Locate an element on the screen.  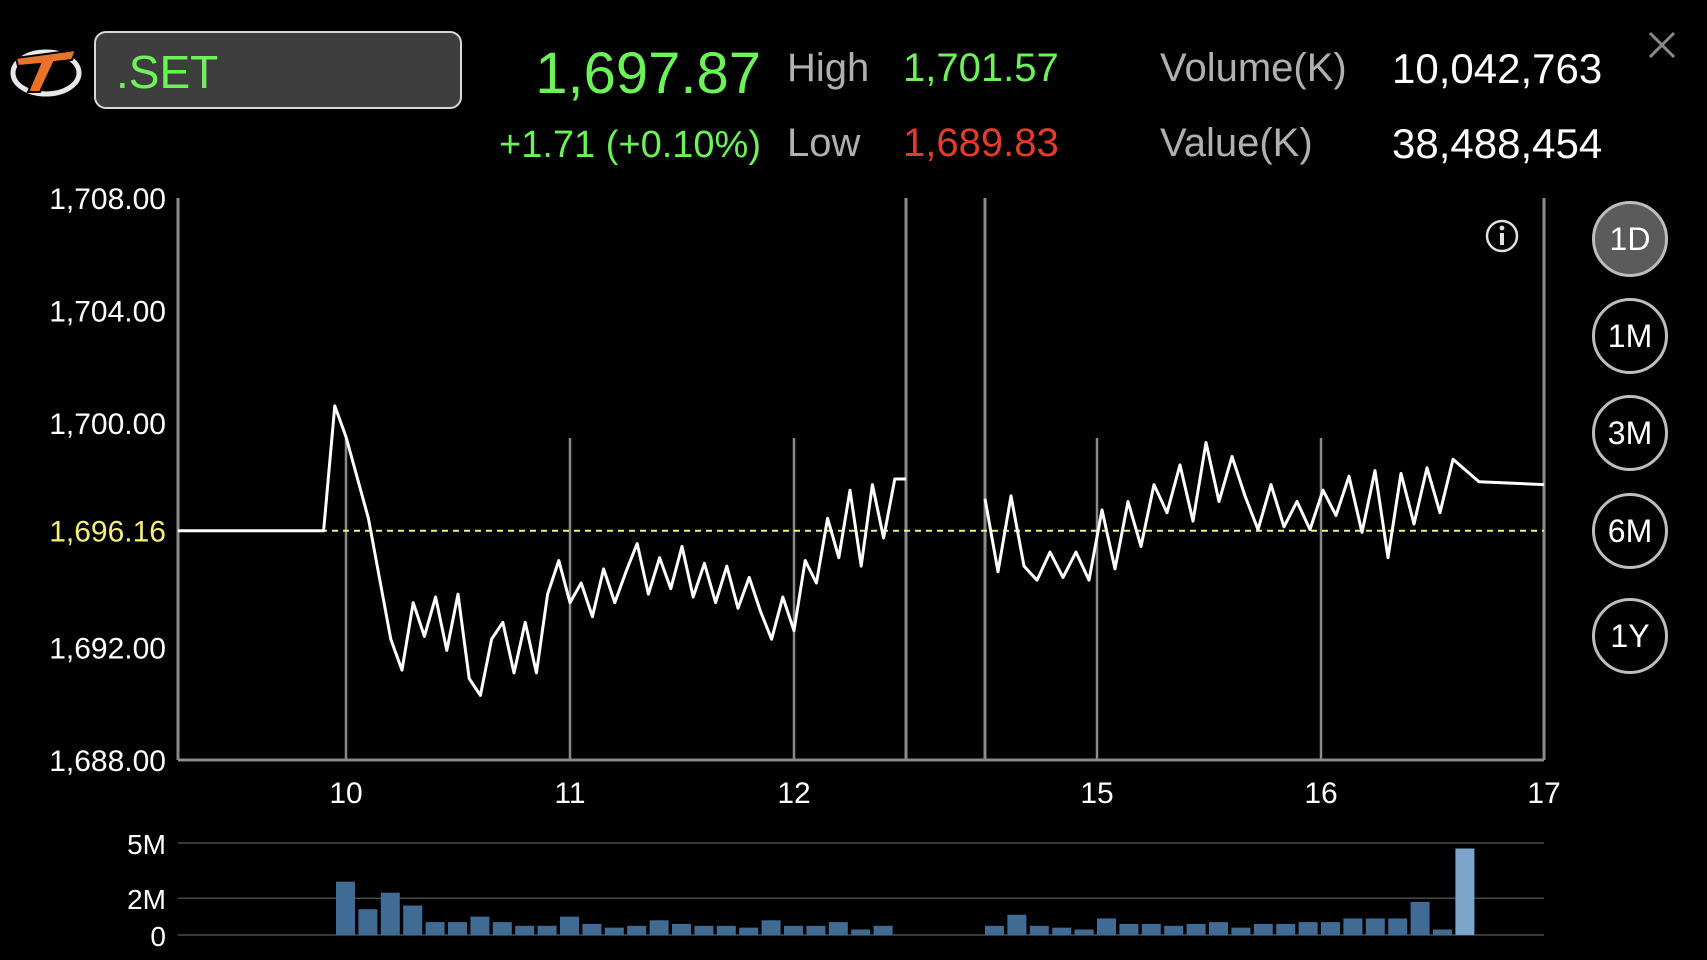
x-tick-label: 16 is located at coordinates (1320, 793).